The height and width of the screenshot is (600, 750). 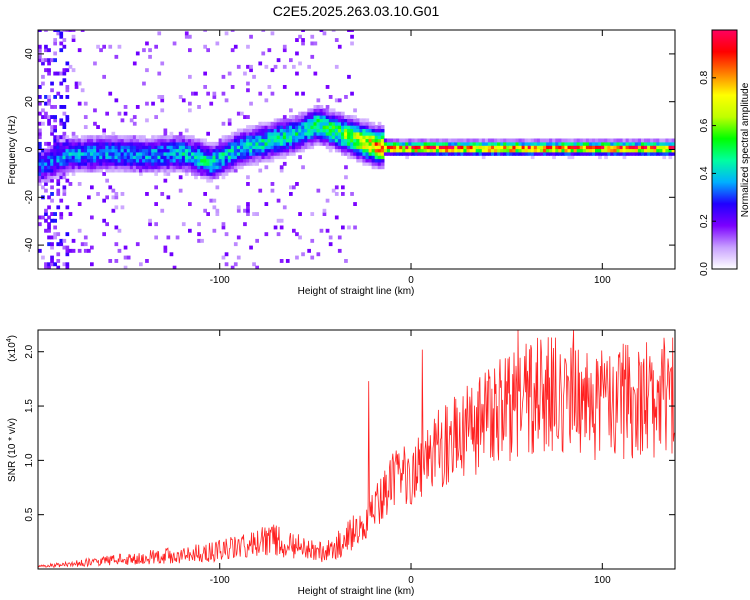 What do you see at coordinates (602, 280) in the screenshot?
I see `x-tick-label: 100` at bounding box center [602, 280].